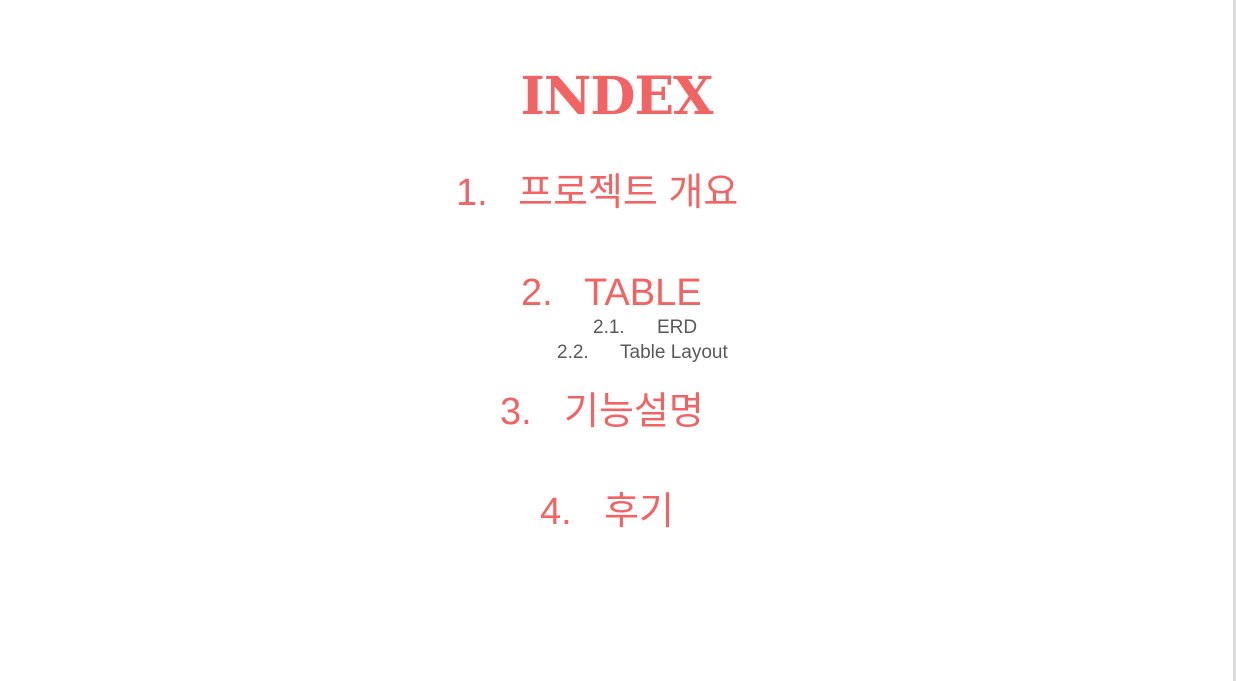 This screenshot has width=1236, height=681. Describe the element at coordinates (639, 512) in the screenshot. I see `index-item-4-label: 후기` at that location.